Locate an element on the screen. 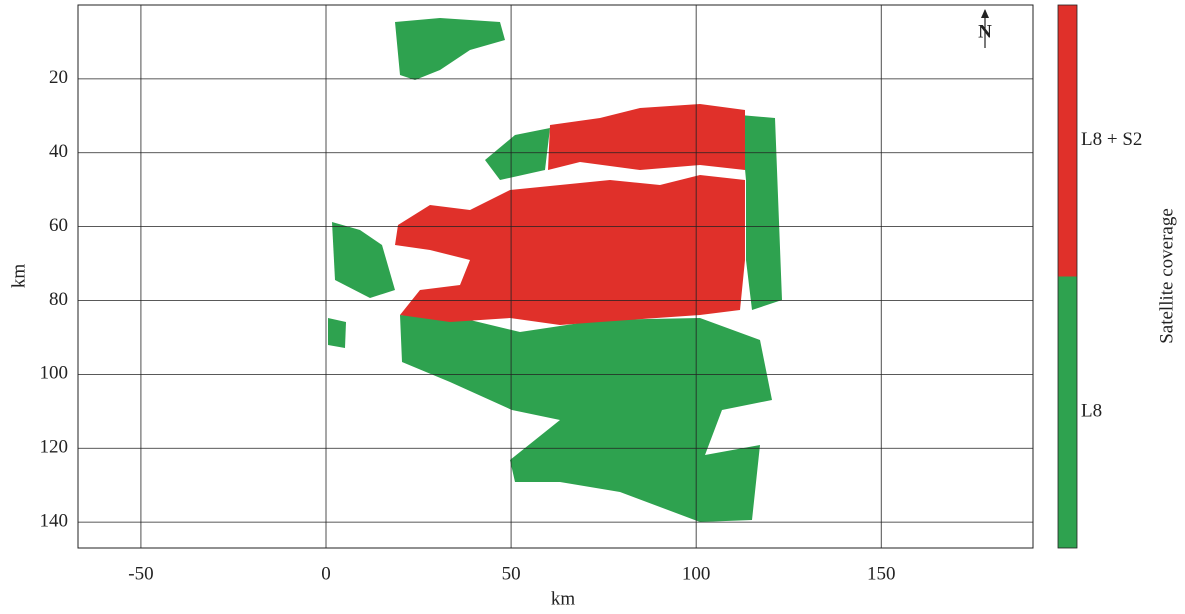  x-tick-label: 50 is located at coordinates (511, 573).